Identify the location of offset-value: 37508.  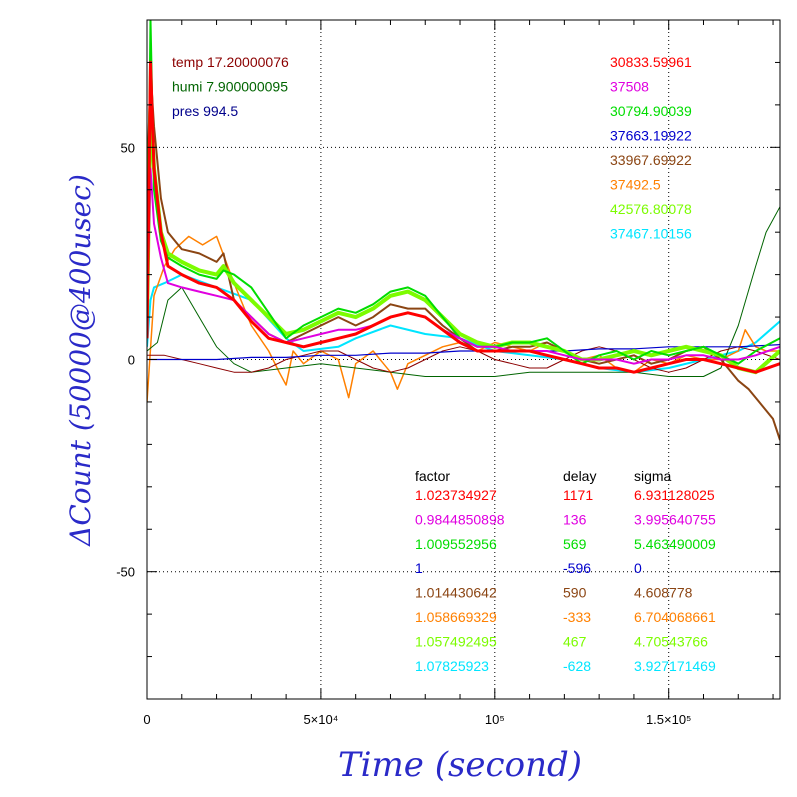
(629, 87).